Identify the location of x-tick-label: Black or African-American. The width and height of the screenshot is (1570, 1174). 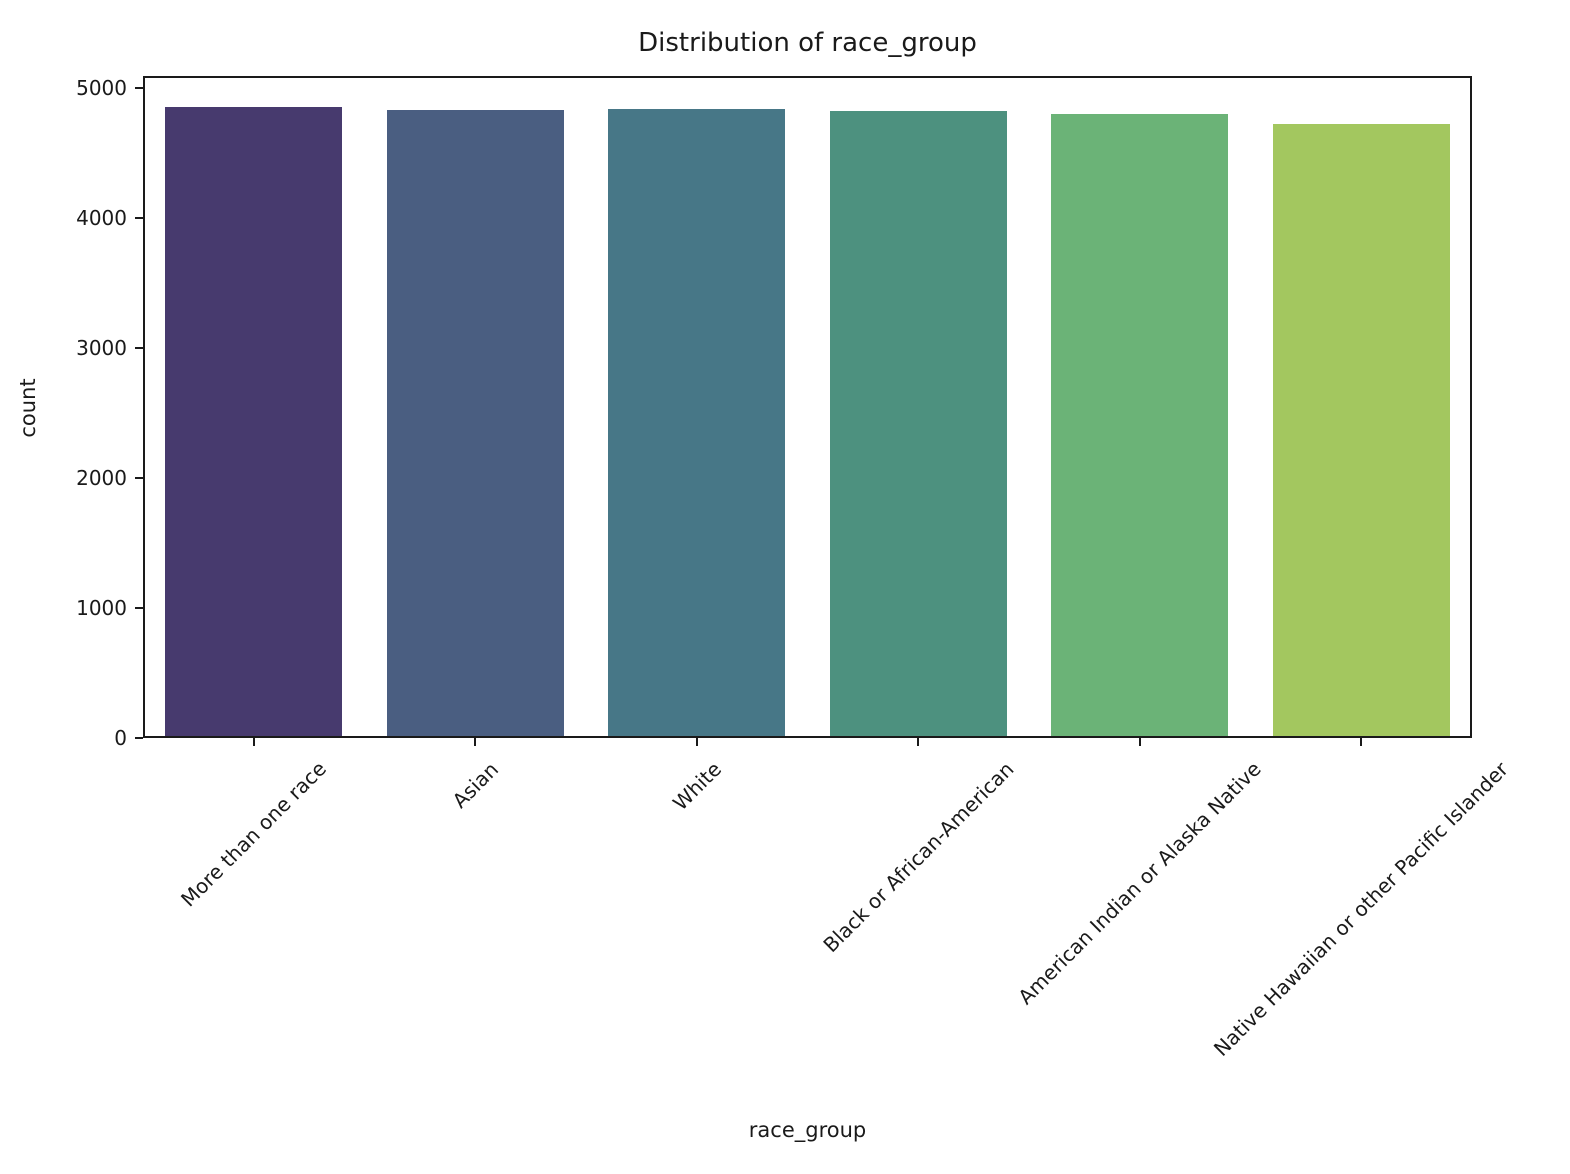
(918, 857).